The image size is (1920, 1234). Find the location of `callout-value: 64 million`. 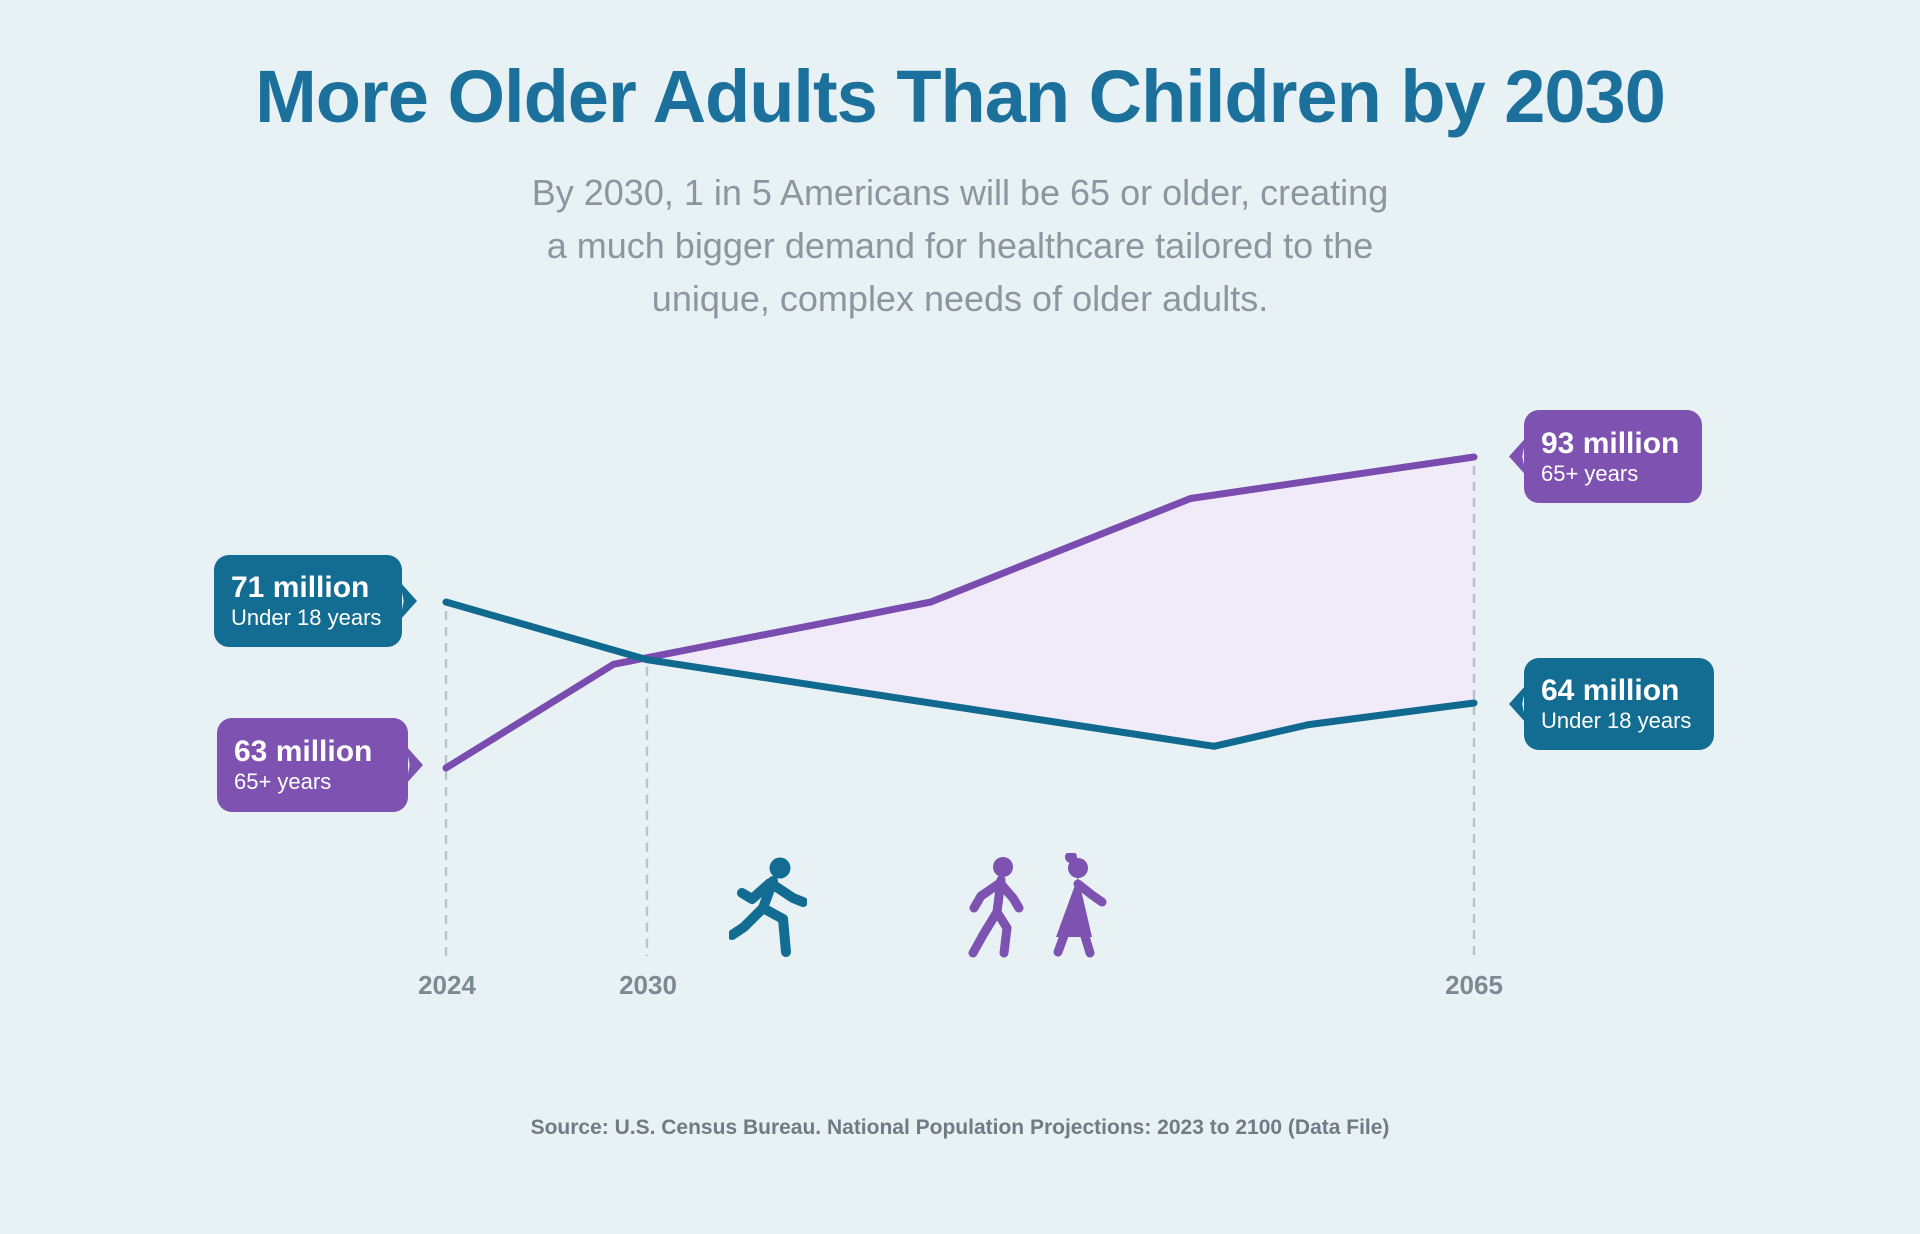

callout-value: 64 million is located at coordinates (1610, 691).